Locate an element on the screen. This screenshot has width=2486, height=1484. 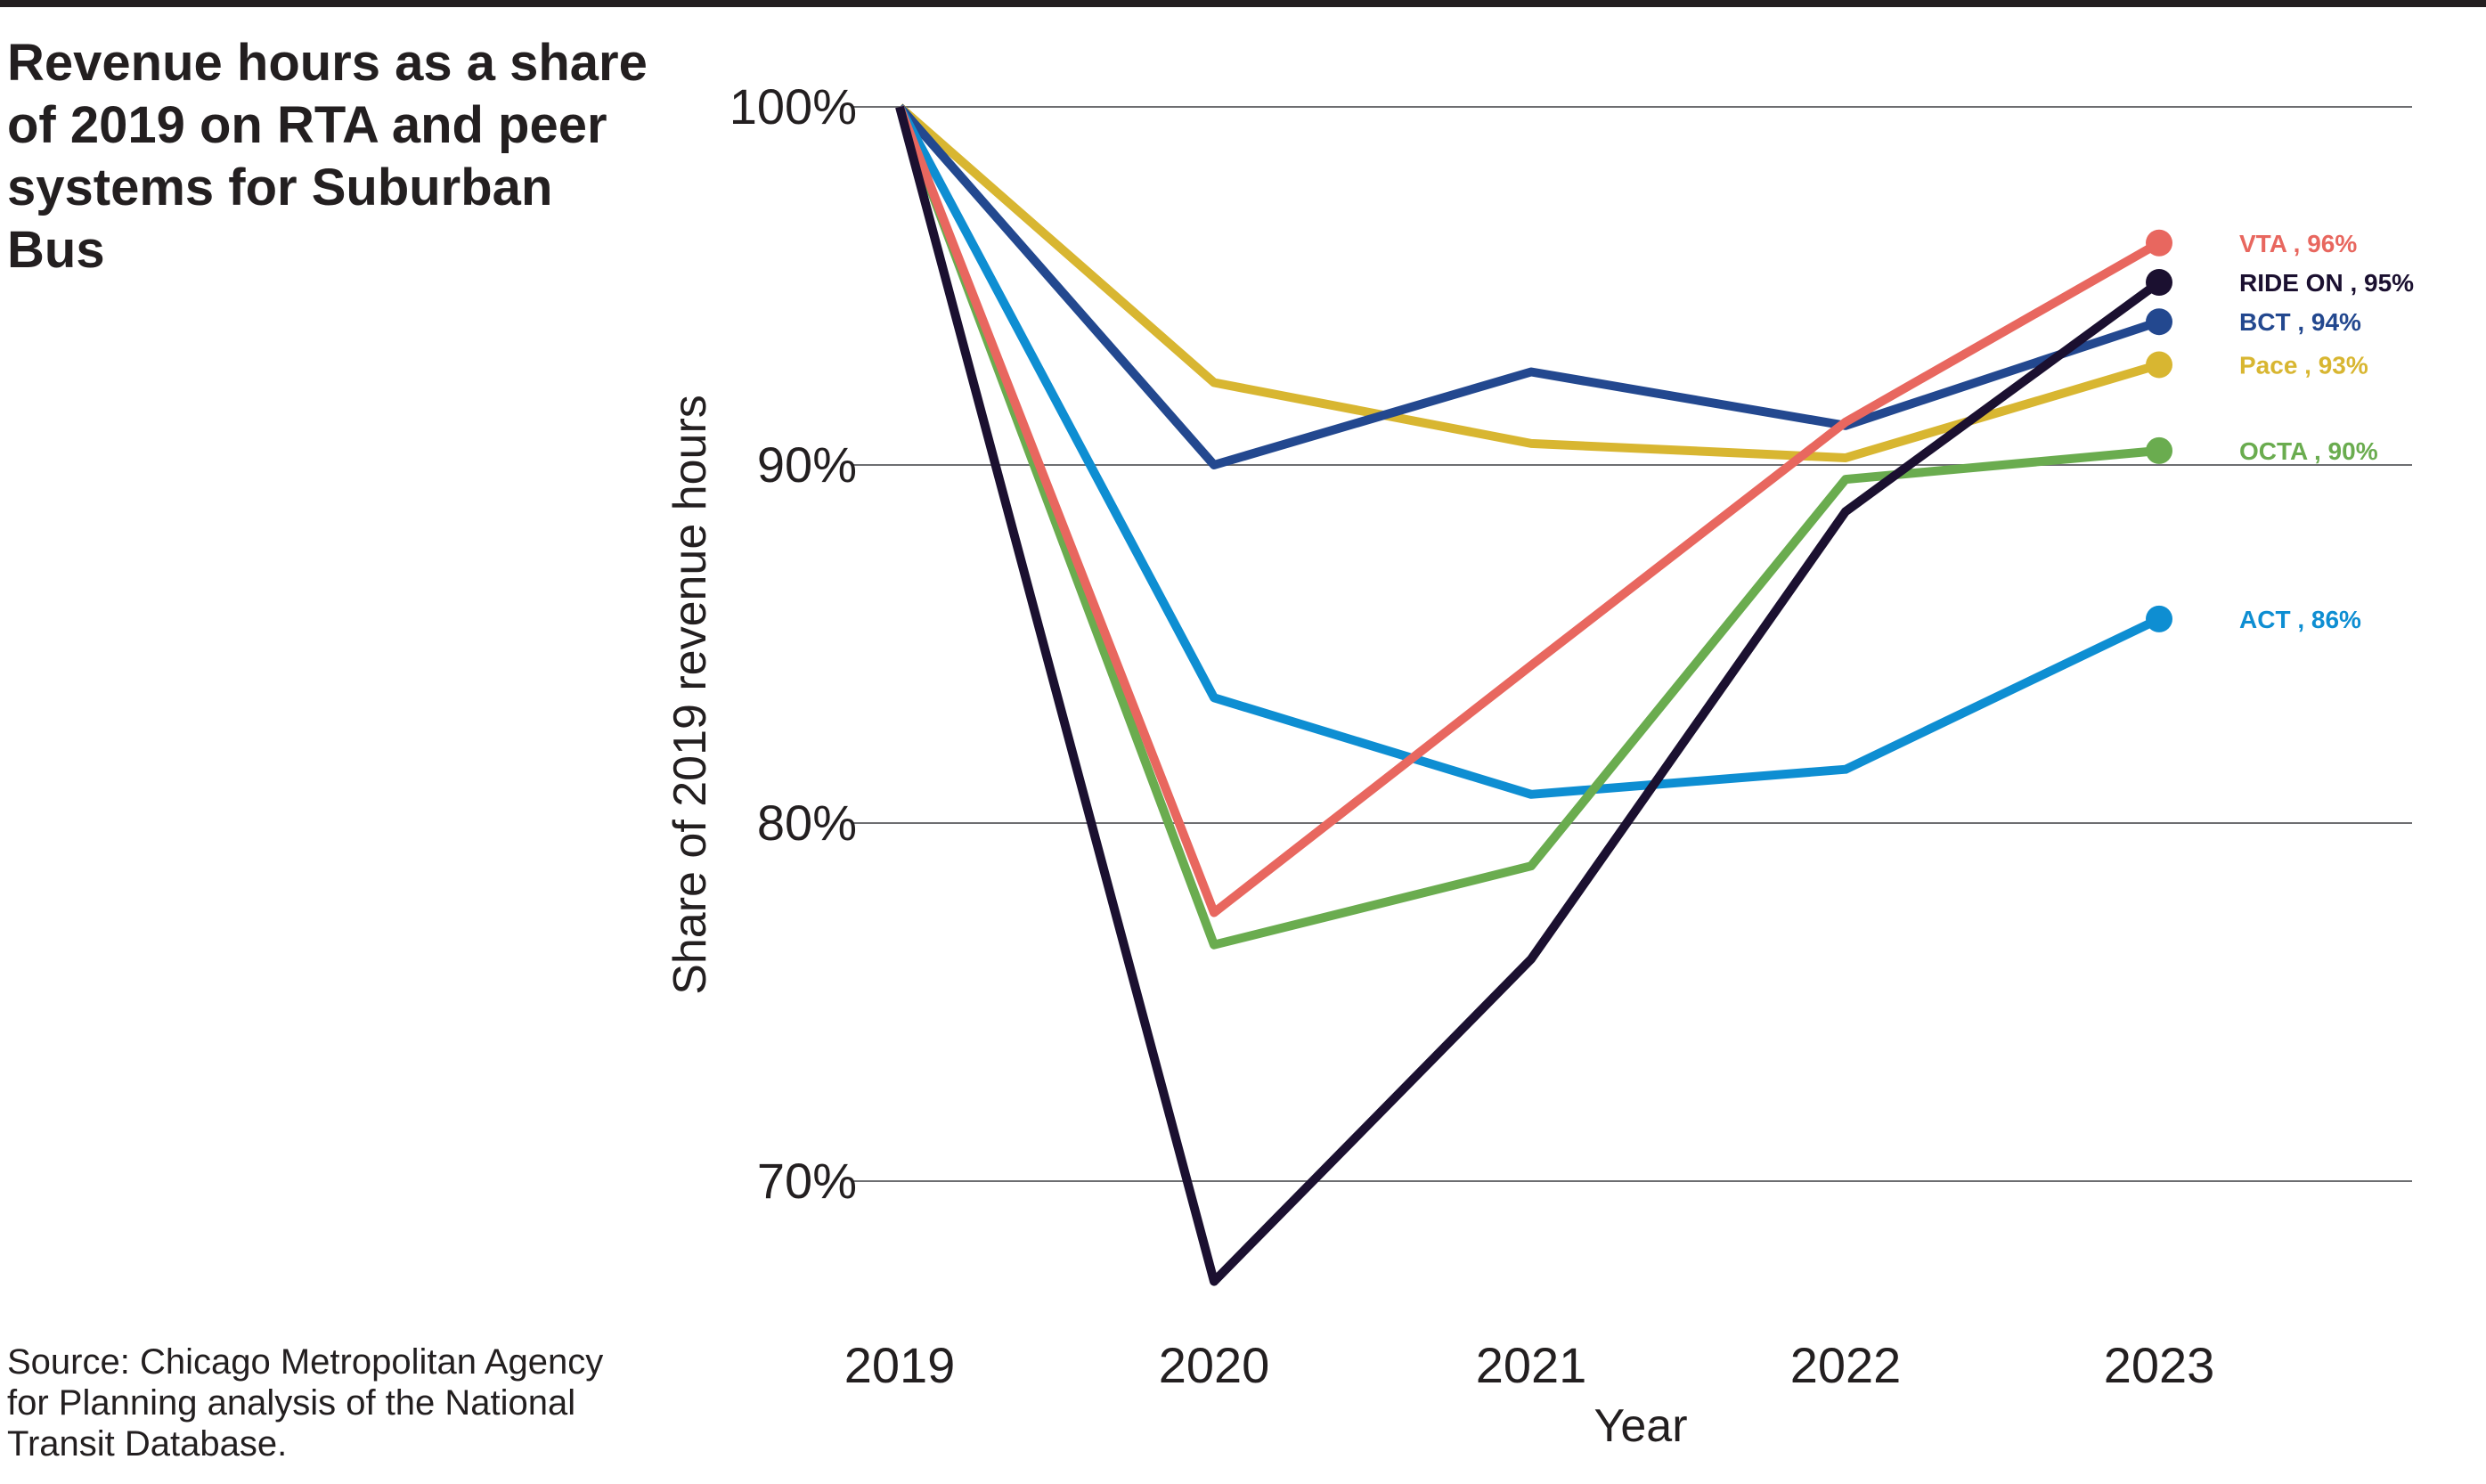
end-marker-octa is located at coordinates (2159, 450).